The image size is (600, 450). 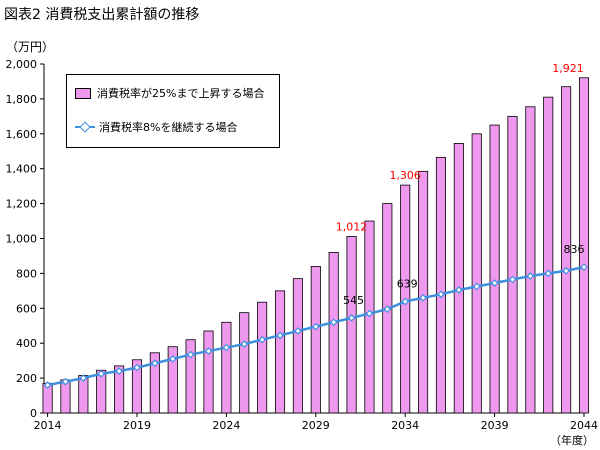 What do you see at coordinates (168, 127) in the screenshot?
I see `legend-label-line: 消費税率8%を継続する場合` at bounding box center [168, 127].